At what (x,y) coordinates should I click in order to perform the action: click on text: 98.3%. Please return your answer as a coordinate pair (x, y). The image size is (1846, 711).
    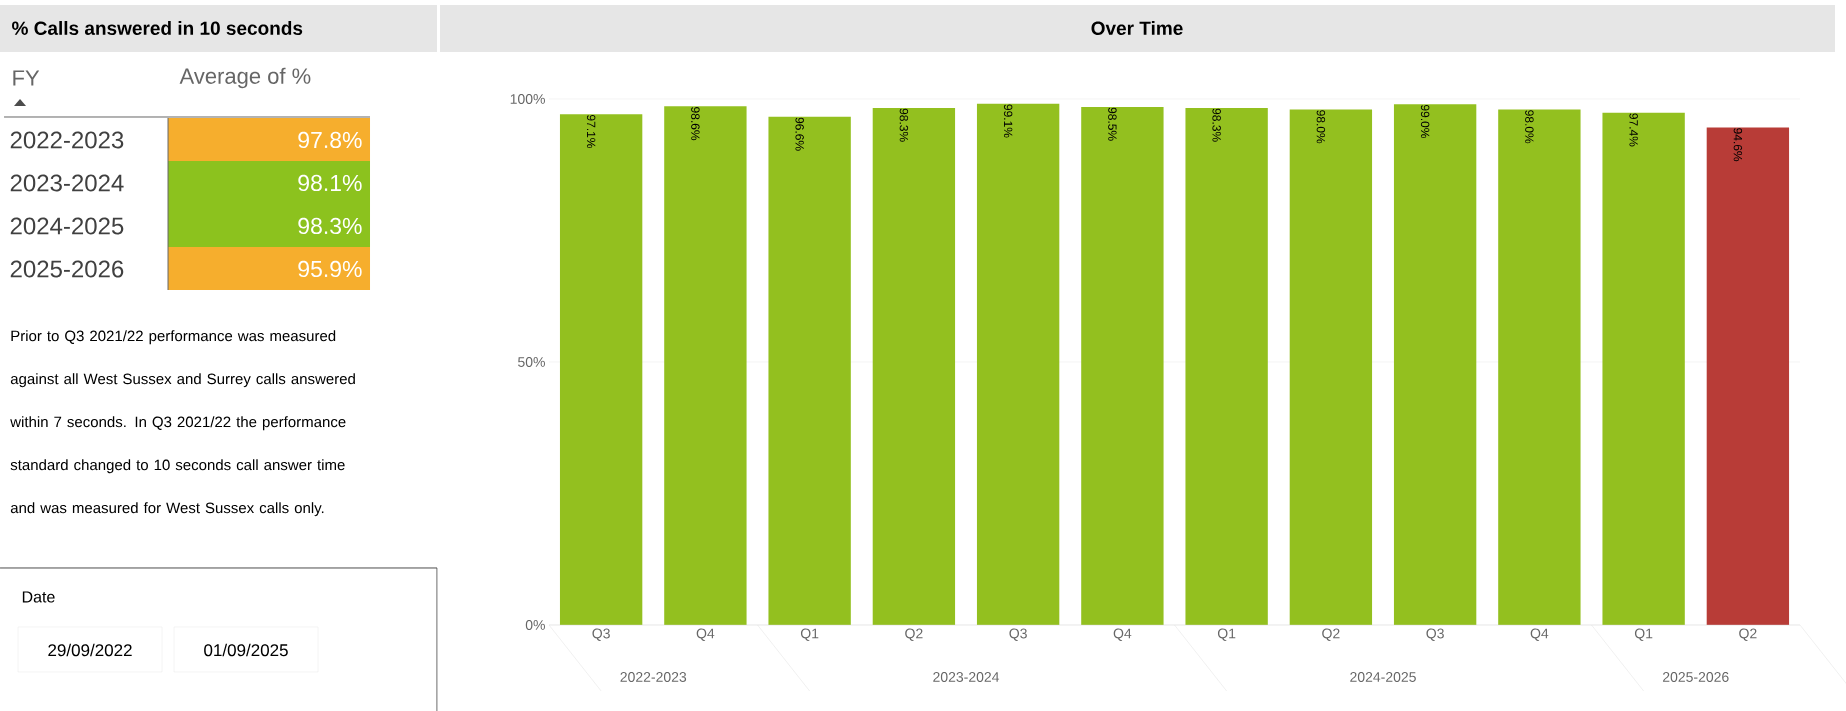
    Looking at the image, I should click on (330, 226).